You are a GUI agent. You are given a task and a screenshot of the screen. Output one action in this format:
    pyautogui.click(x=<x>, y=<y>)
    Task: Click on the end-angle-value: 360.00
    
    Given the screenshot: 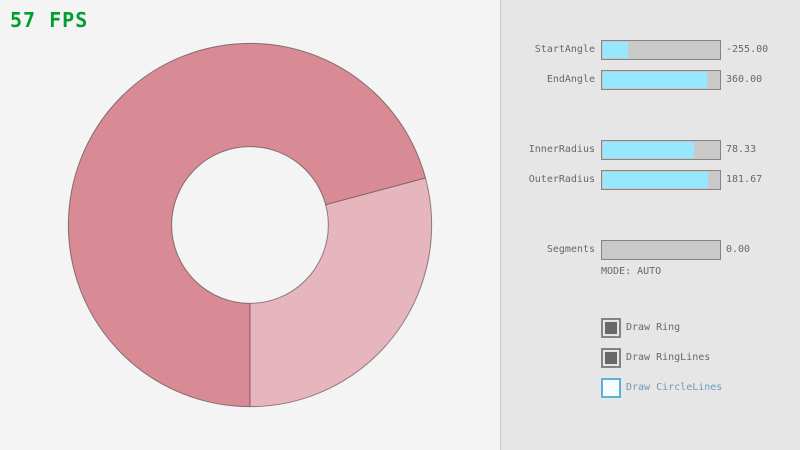 What is the action you would take?
    pyautogui.click(x=744, y=79)
    